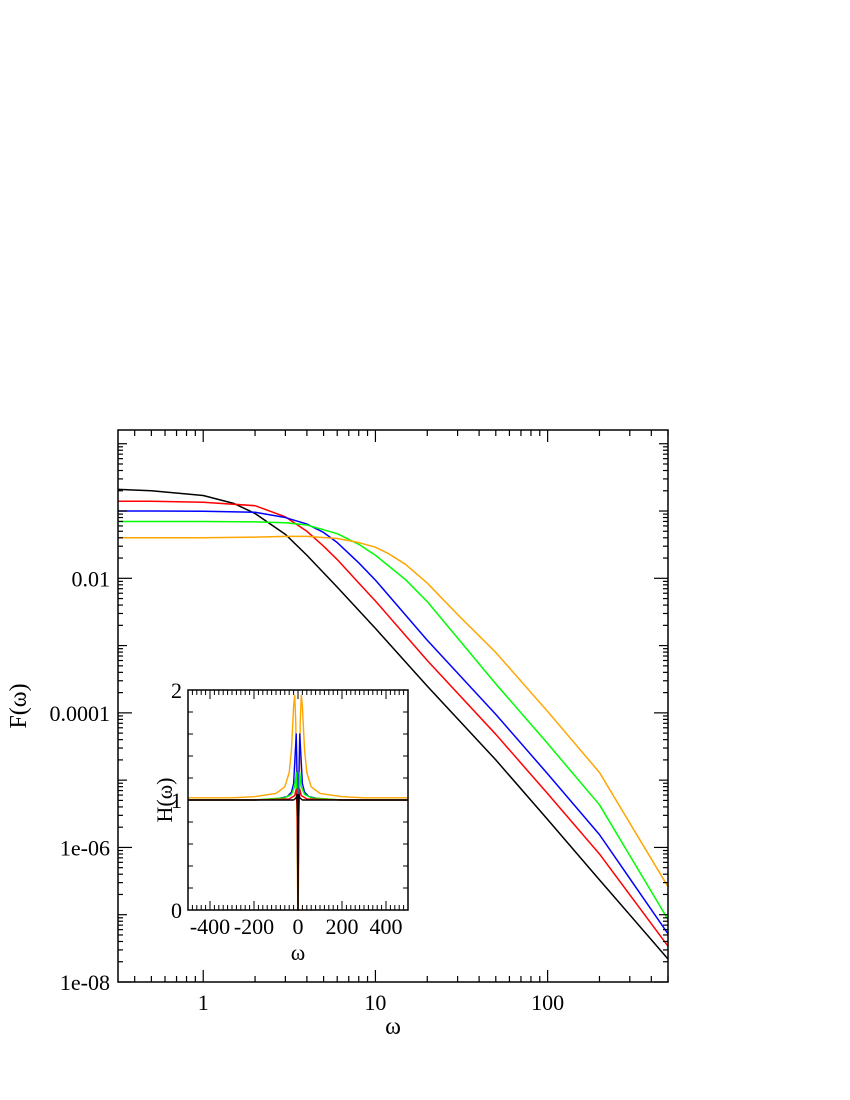 The image size is (850, 1100). What do you see at coordinates (19, 705) in the screenshot?
I see `main-y-axis-title: F(ω)` at bounding box center [19, 705].